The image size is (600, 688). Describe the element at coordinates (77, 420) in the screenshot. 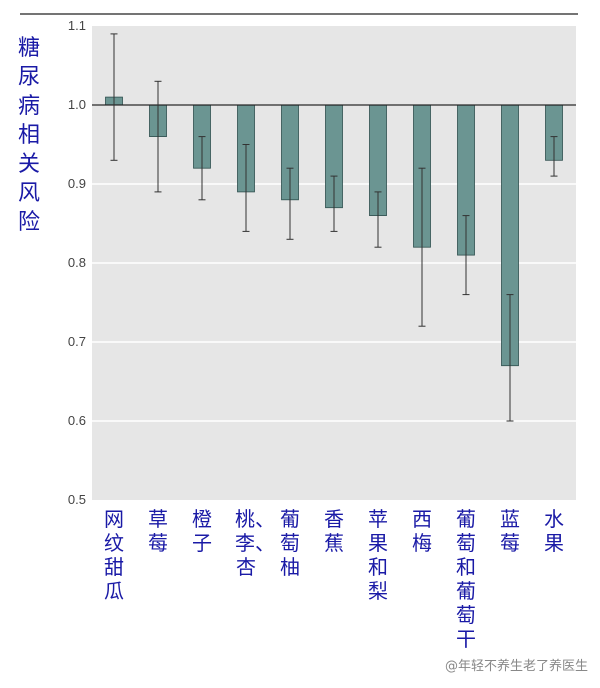

I see `y-tick-label: 0.6` at that location.